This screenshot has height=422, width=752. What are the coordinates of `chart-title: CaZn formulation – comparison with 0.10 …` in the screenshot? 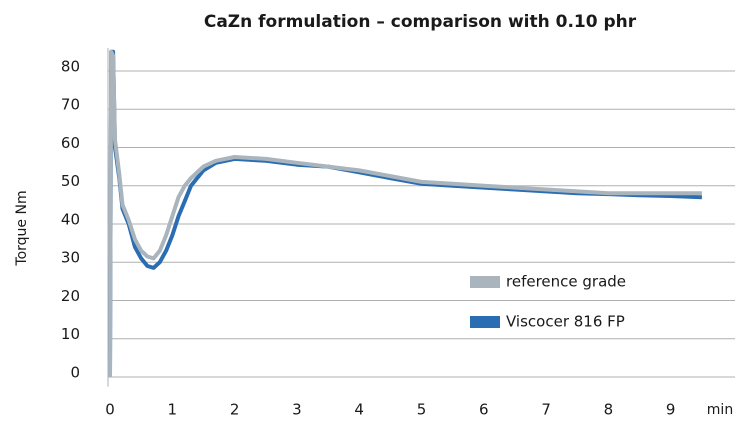 It's located at (420, 22).